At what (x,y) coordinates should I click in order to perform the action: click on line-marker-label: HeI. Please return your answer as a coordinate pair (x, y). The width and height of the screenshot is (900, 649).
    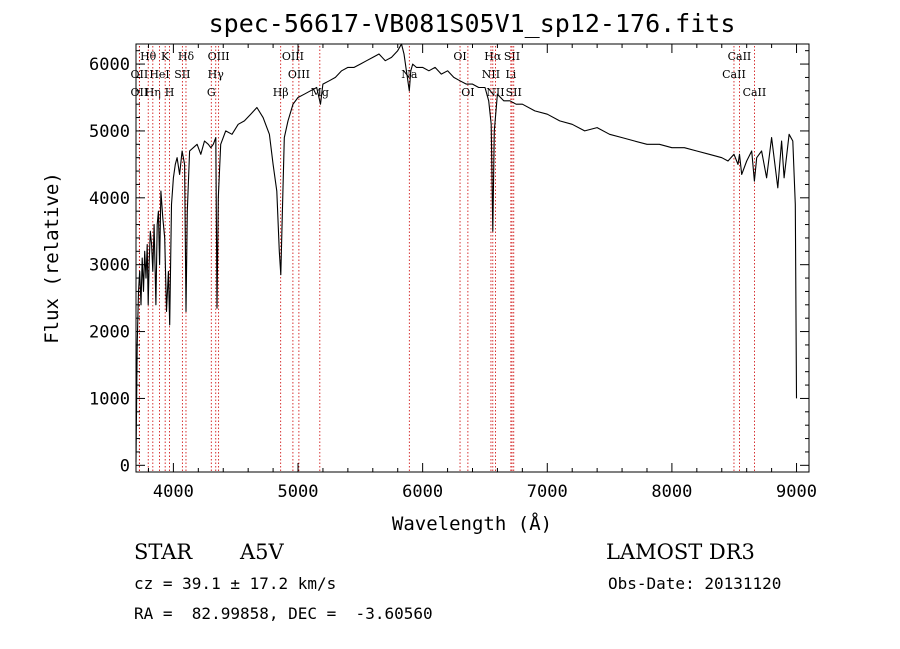
    Looking at the image, I should click on (159, 74).